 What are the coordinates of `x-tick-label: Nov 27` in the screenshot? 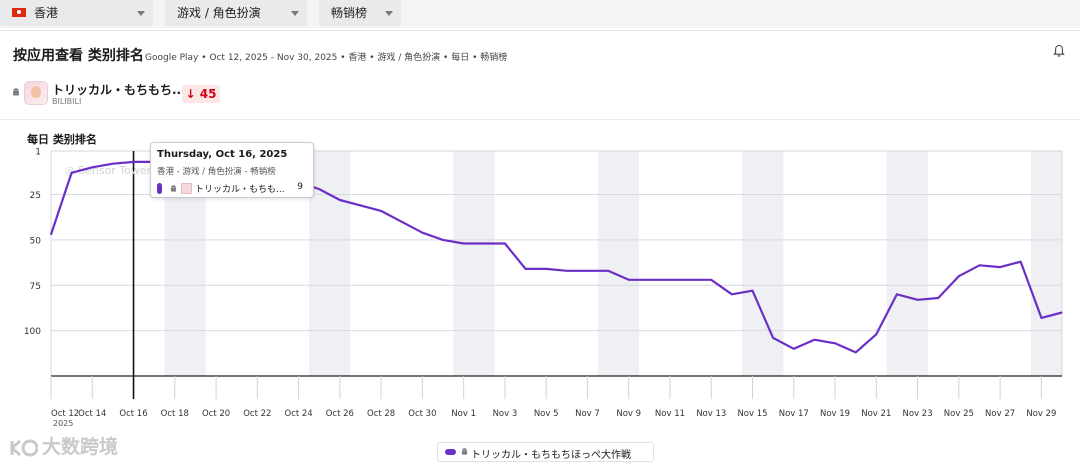 It's located at (1000, 414).